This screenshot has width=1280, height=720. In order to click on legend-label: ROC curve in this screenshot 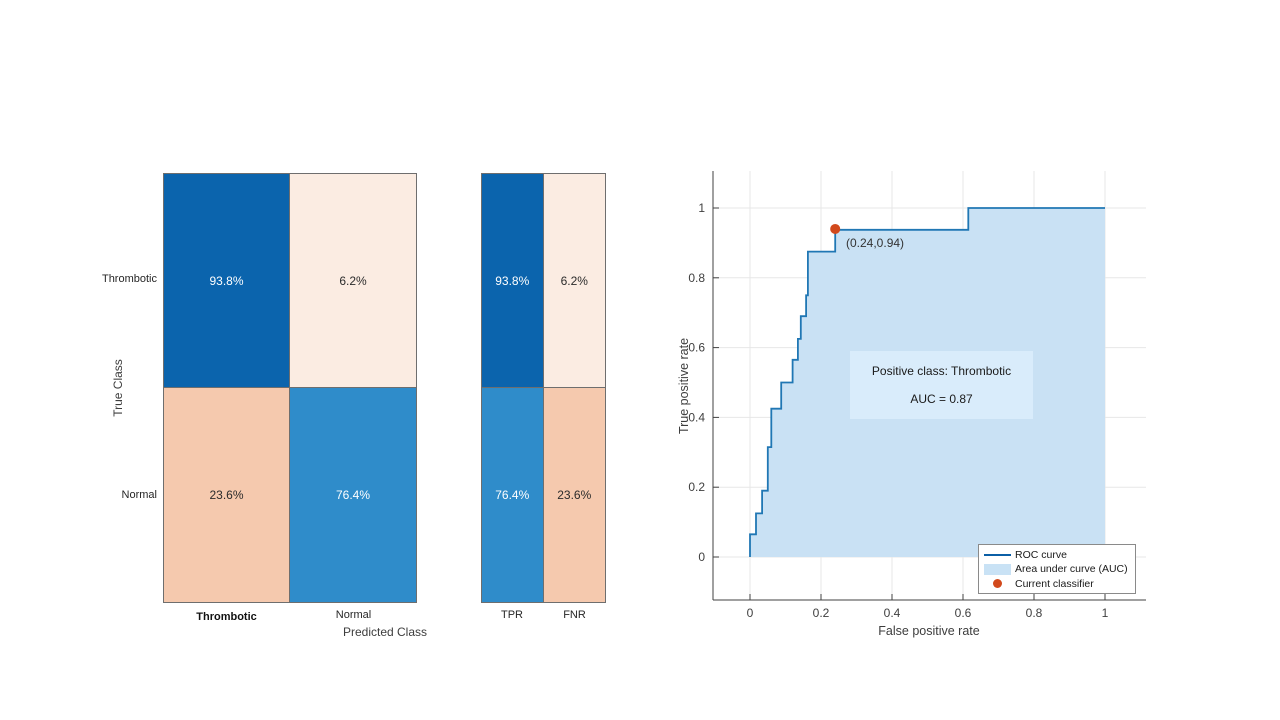, I will do `click(1041, 554)`.